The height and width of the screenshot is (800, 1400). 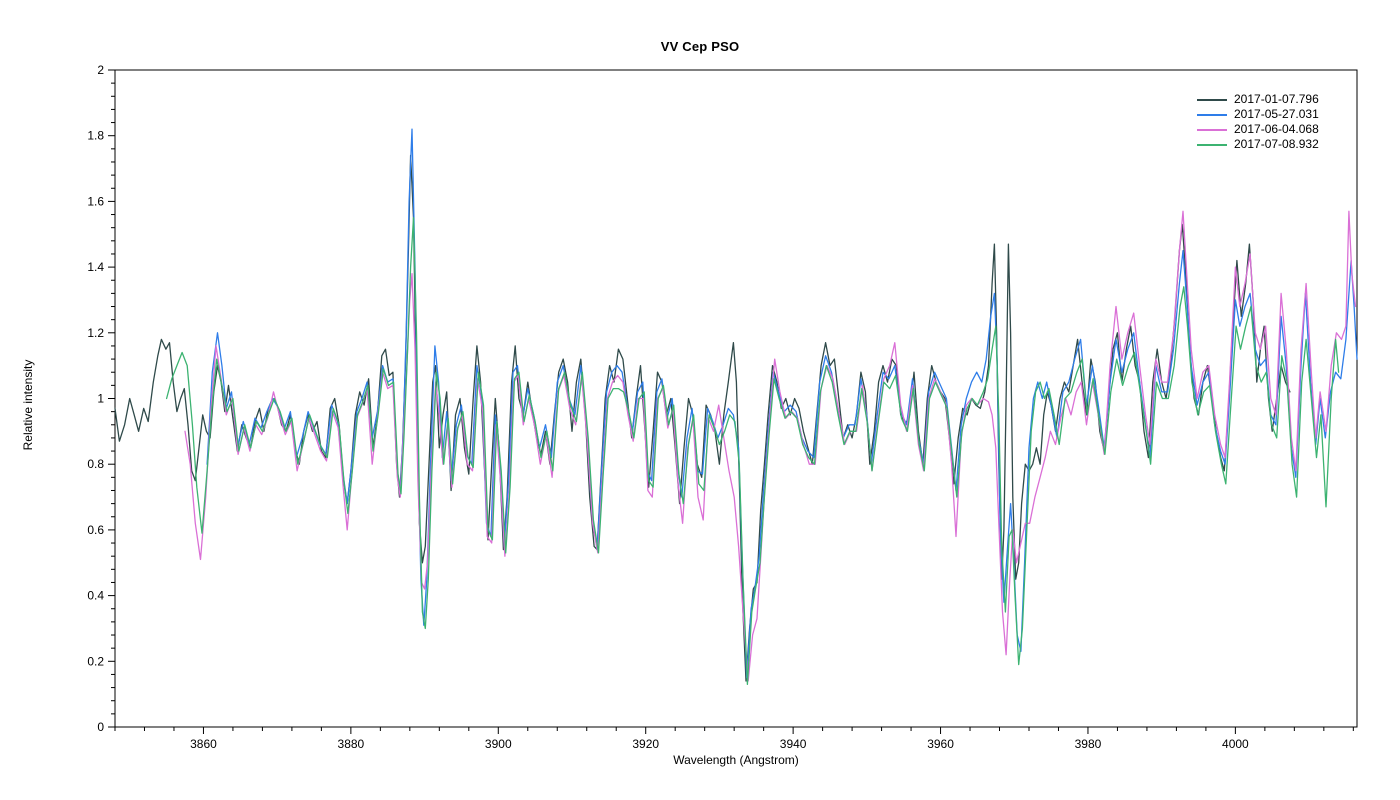 I want to click on svg-text: 0, so click(x=100, y=727).